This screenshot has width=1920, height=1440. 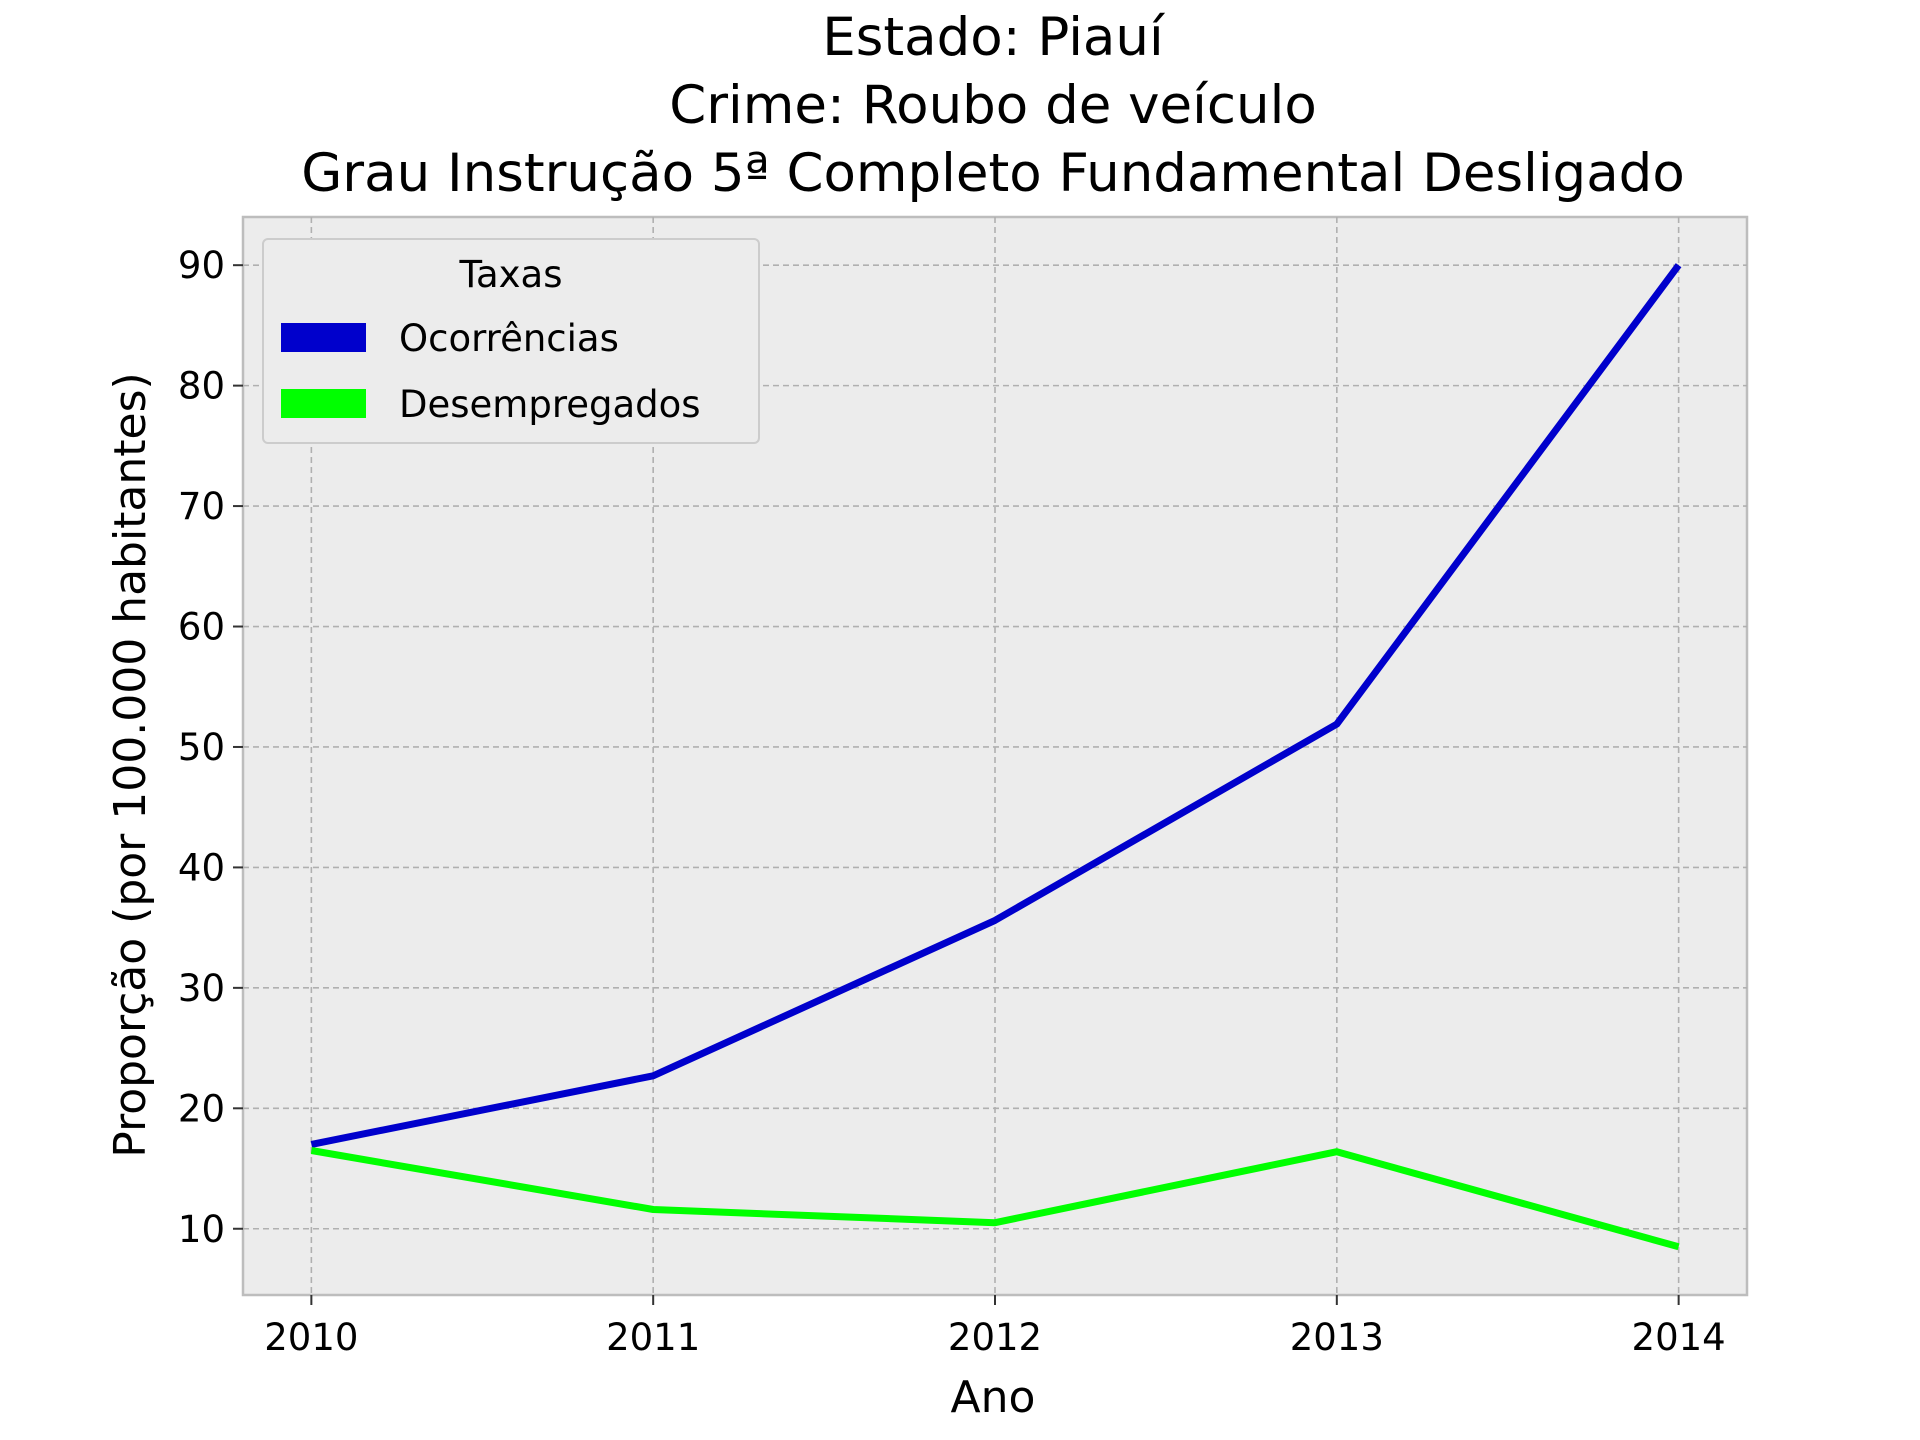 I want to click on x-axis-ticks: 2010 2011 2012 2013 2014, so click(x=995, y=1327).